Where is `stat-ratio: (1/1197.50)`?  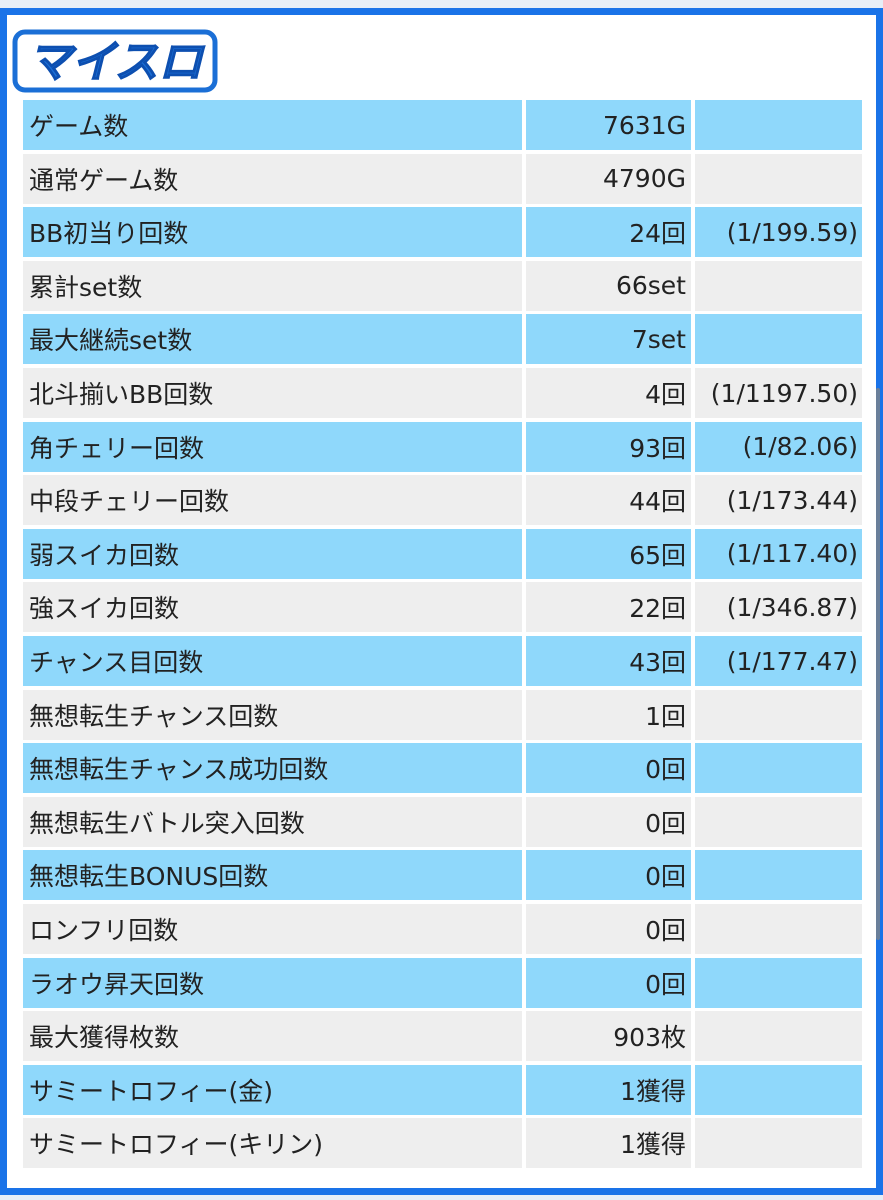 stat-ratio: (1/1197.50) is located at coordinates (778, 393).